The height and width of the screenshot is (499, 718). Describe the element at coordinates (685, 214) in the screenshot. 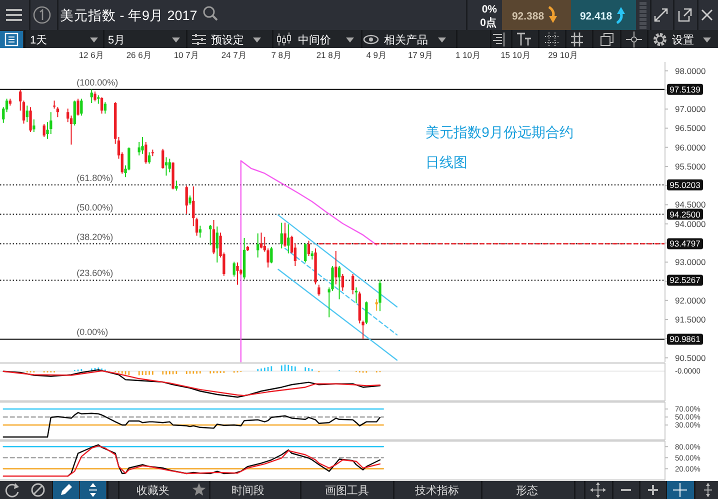

I see `ref-line-label: 94.2500` at that location.